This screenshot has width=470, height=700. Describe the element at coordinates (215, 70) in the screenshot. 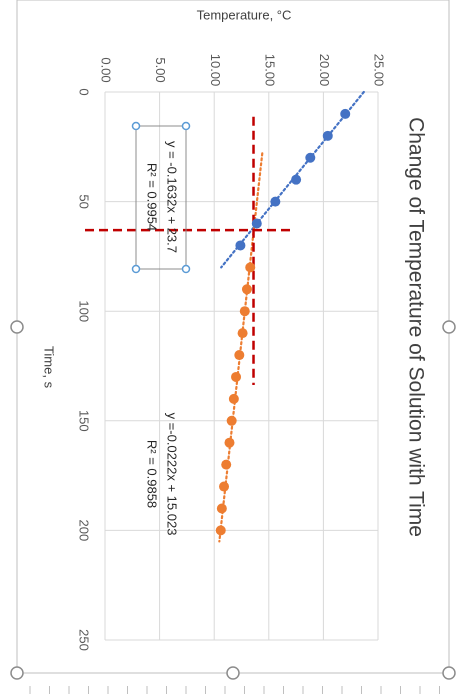

I see `y-tick-label: 10.00` at that location.